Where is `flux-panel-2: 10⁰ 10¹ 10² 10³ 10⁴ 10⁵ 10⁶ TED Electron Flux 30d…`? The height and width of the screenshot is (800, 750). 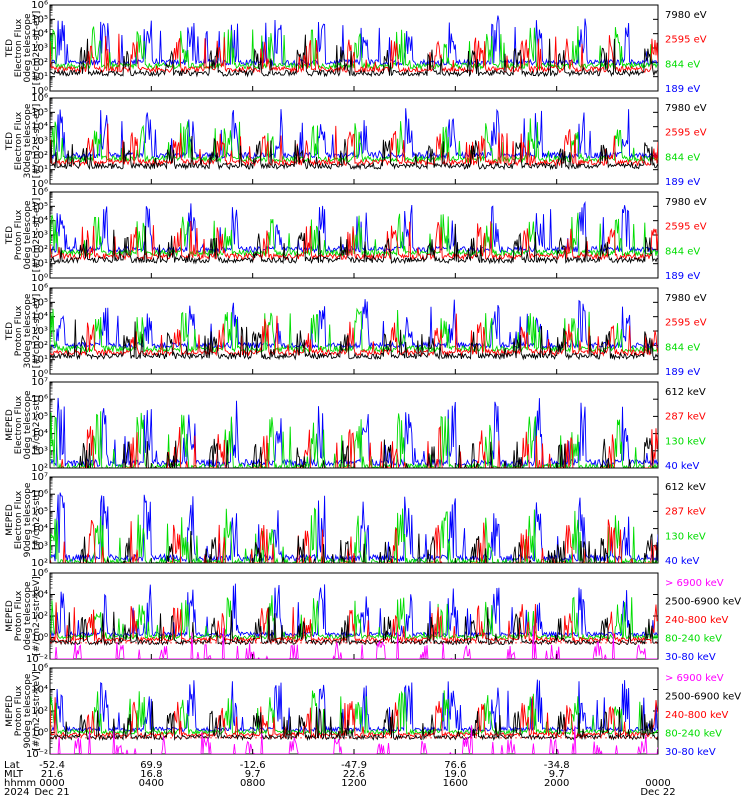
flux-panel-2: 10⁰ 10¹ 10² 10³ 10⁴ 10⁵ 10⁶ TED Electron Flux 30d… is located at coordinates (356, 141).